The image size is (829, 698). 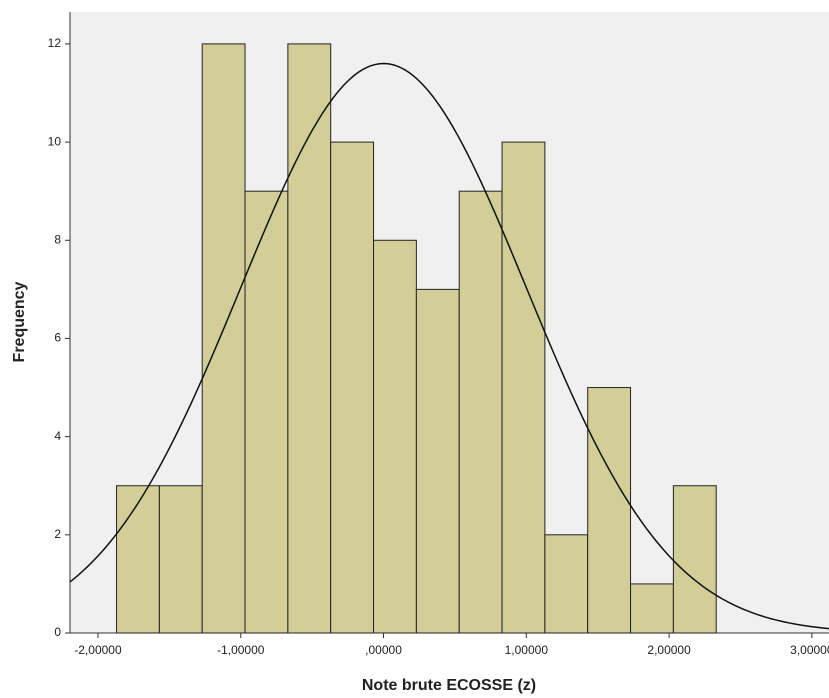 I want to click on x-tick-label: ,00000, so click(x=383, y=650).